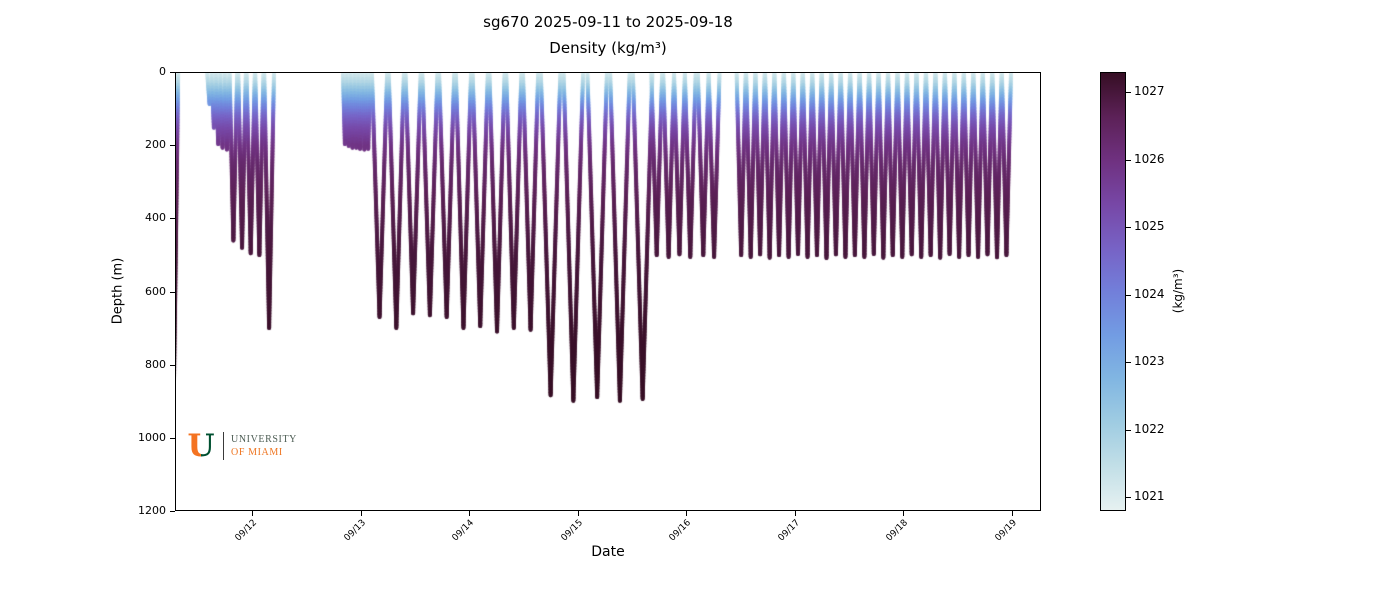 The width and height of the screenshot is (1400, 600). What do you see at coordinates (355, 531) in the screenshot?
I see `x-tick-label: 09/13` at bounding box center [355, 531].